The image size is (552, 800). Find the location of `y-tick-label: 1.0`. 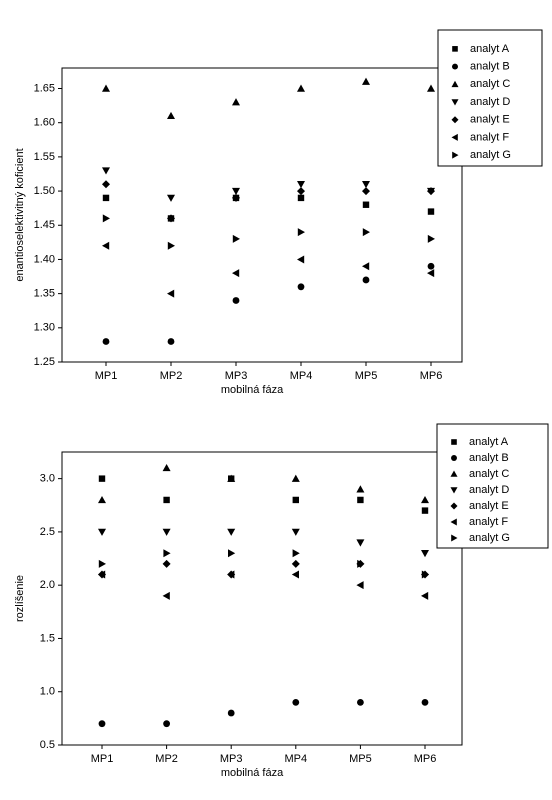

y-tick-label: 1.0 is located at coordinates (47, 692).